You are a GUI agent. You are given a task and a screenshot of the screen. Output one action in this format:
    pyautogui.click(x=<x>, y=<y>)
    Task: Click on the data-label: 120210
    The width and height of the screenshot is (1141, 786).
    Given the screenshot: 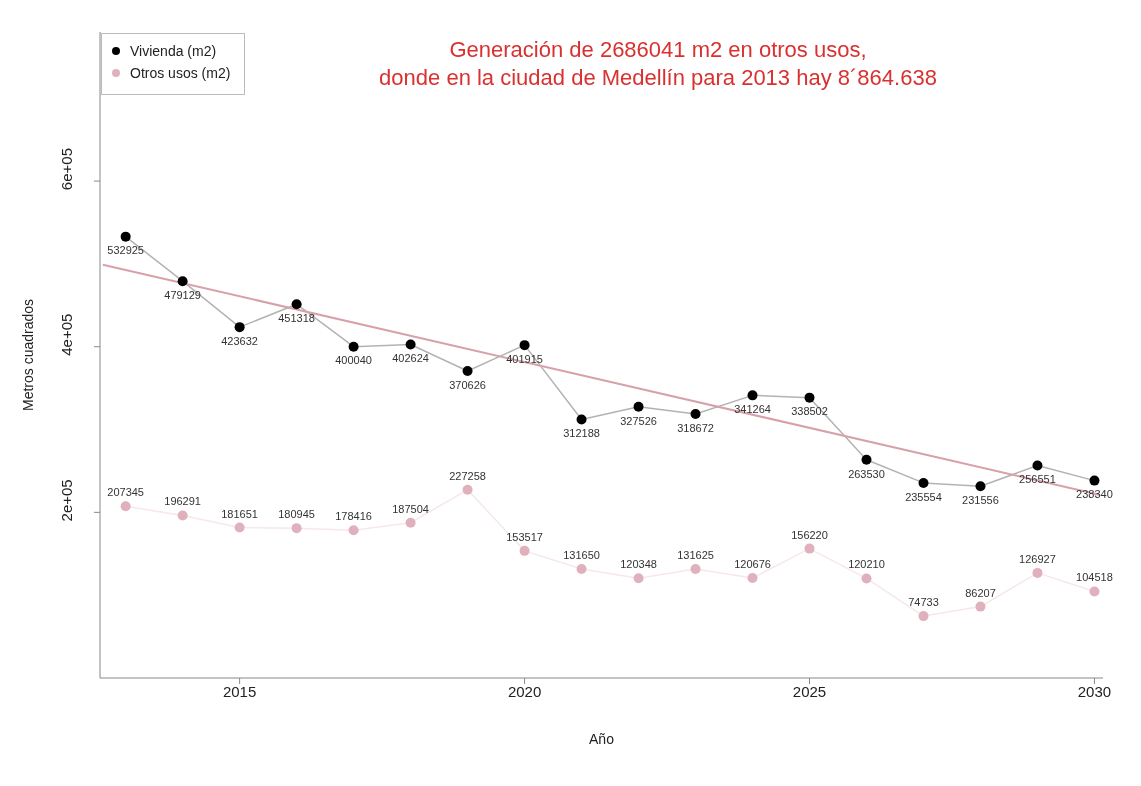 What is the action you would take?
    pyautogui.click(x=866, y=564)
    